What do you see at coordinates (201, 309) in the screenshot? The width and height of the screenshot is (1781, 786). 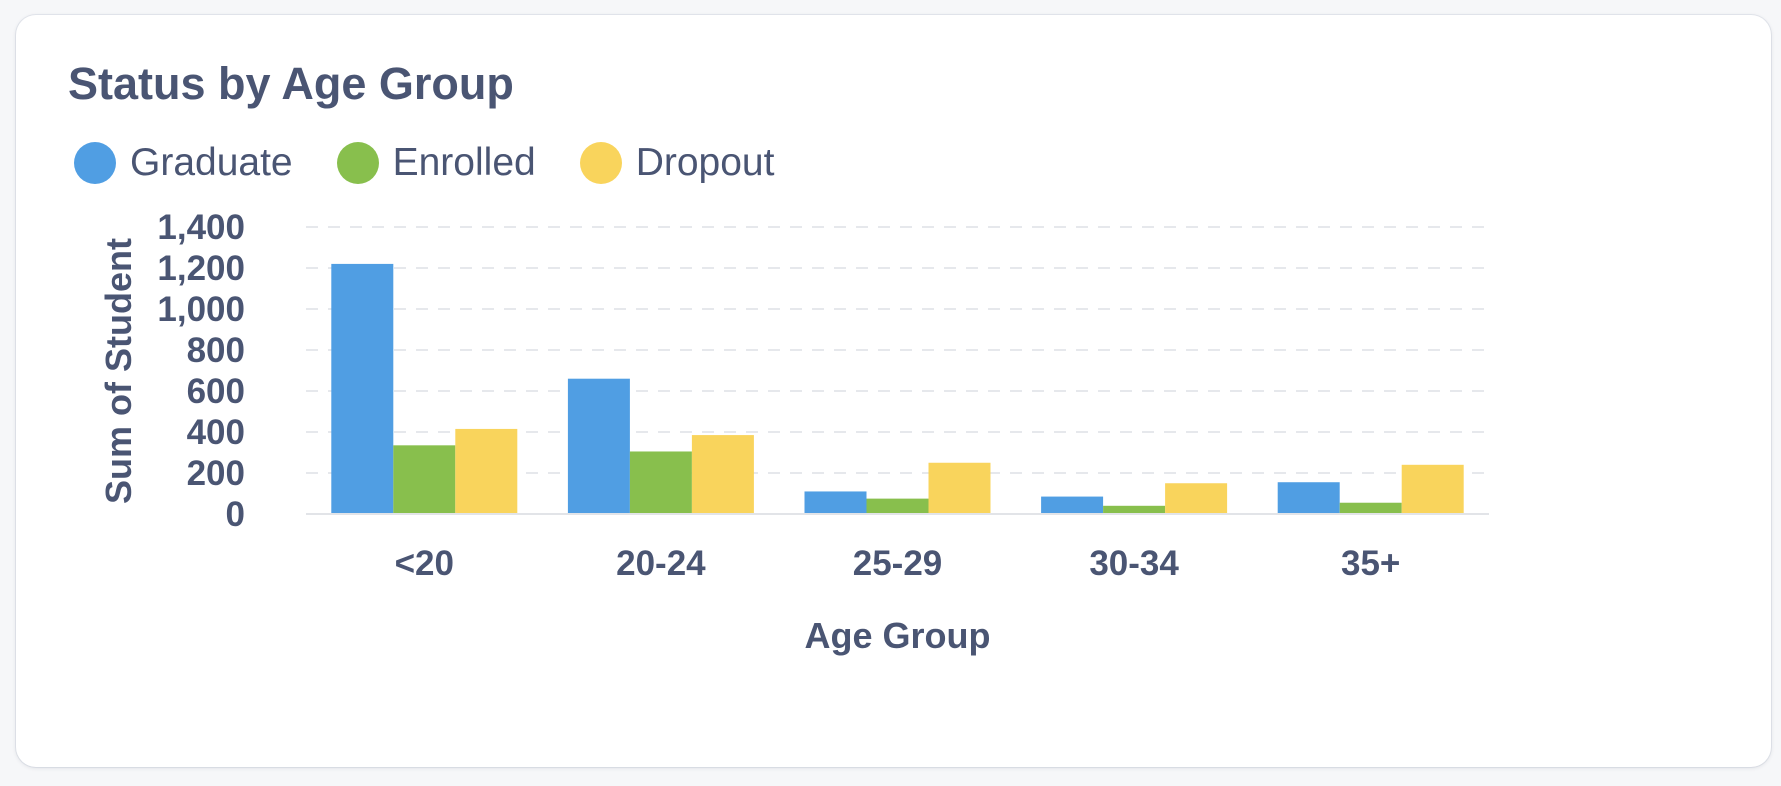 I see `y-tick-label: 1,000` at bounding box center [201, 309].